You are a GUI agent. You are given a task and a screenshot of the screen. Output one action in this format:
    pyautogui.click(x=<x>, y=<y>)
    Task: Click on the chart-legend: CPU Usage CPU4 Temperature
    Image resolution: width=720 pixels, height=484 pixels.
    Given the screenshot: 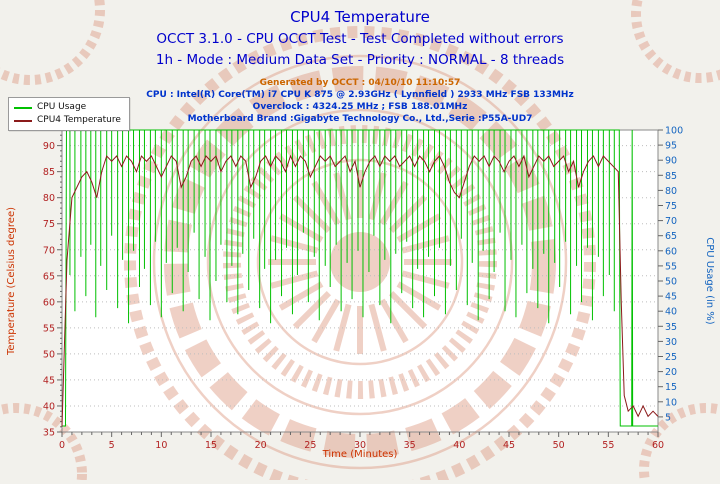 What is the action you would take?
    pyautogui.click(x=69, y=114)
    